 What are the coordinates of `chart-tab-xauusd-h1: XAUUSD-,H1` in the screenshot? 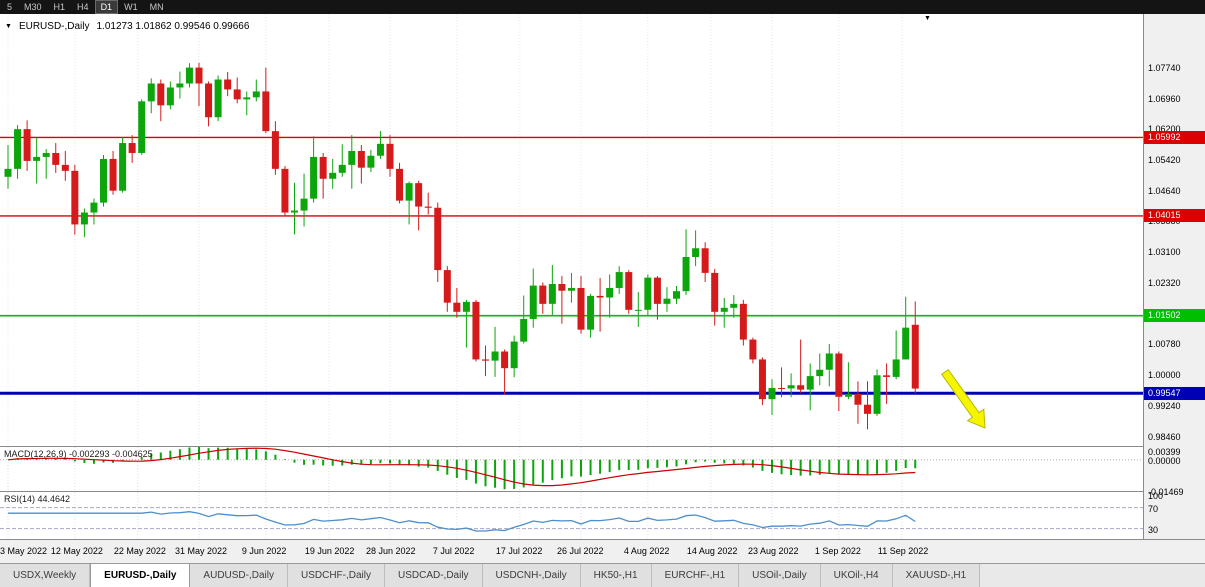 It's located at (936, 575).